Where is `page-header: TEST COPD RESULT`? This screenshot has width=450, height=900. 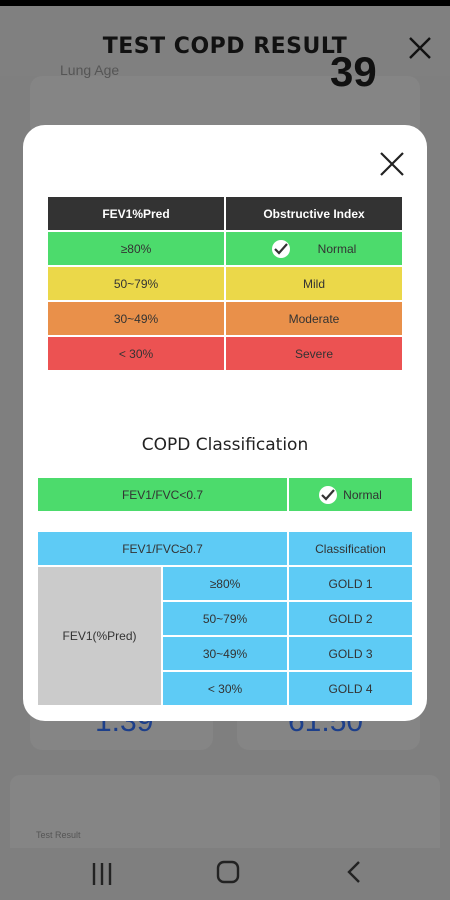
page-header: TEST COPD RESULT is located at coordinates (225, 41).